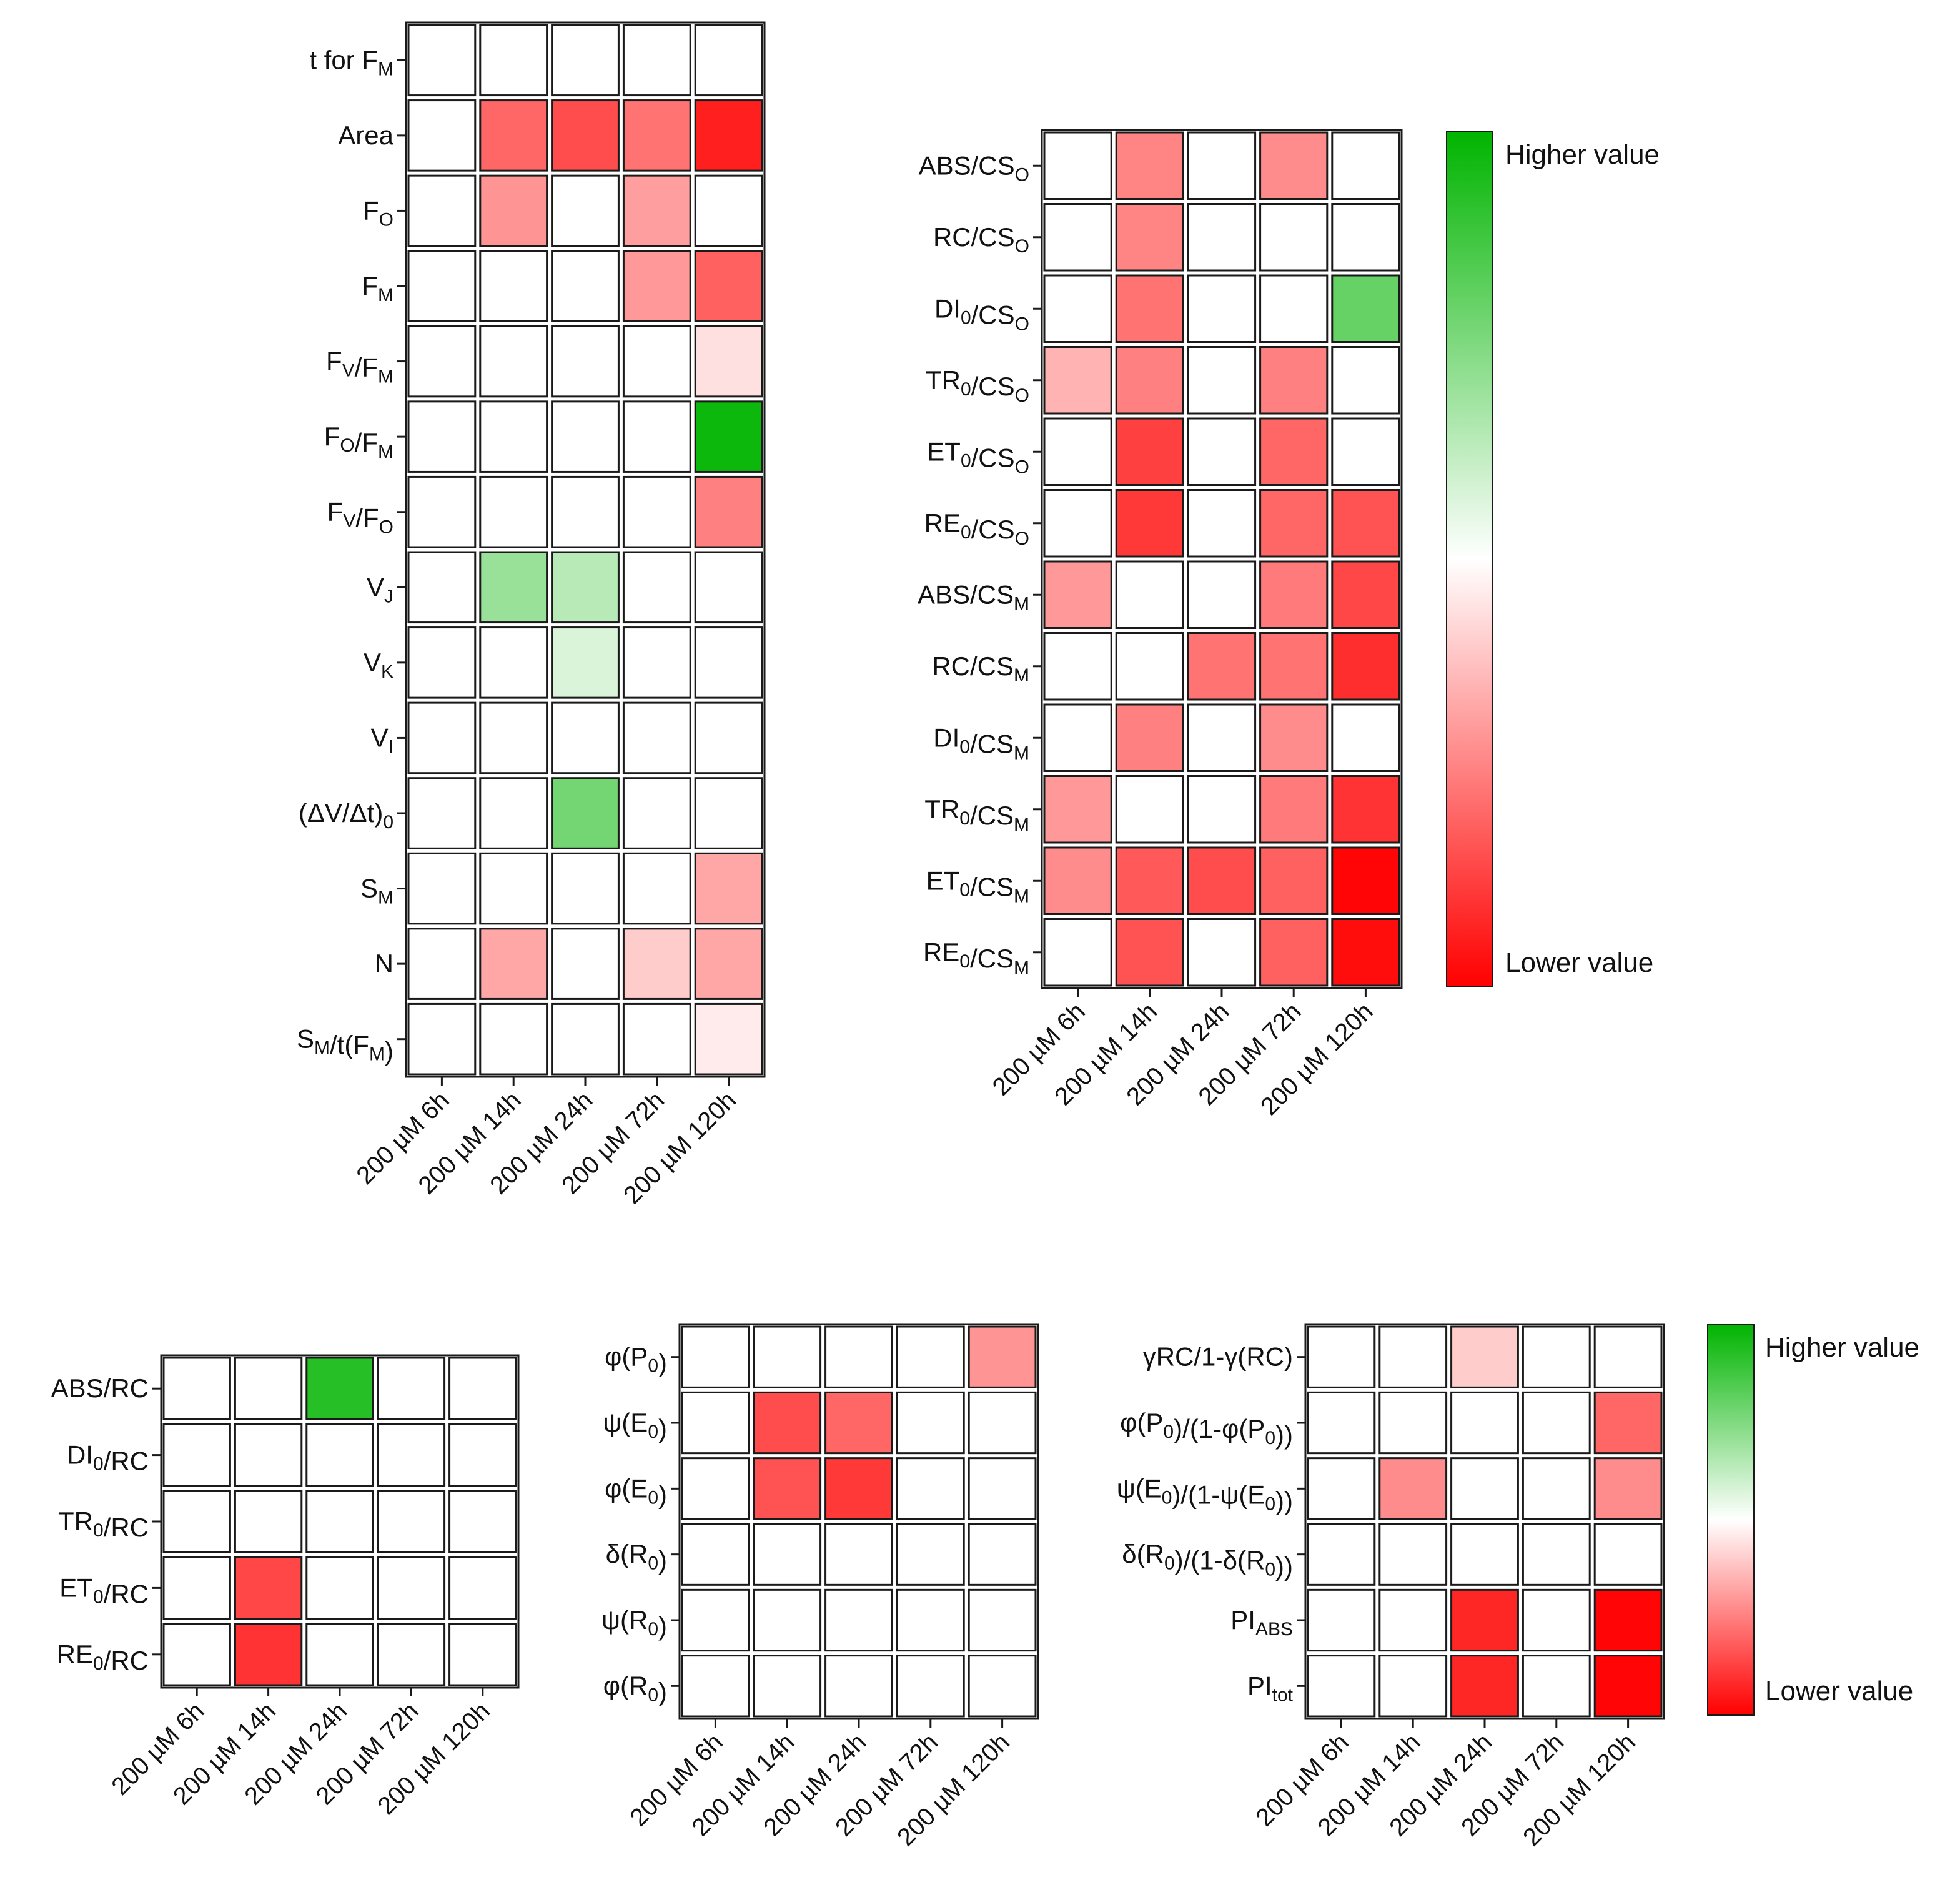  Describe the element at coordinates (1218, 1357) in the screenshot. I see `y-tick-label: γRC/1-γ(RC)` at that location.